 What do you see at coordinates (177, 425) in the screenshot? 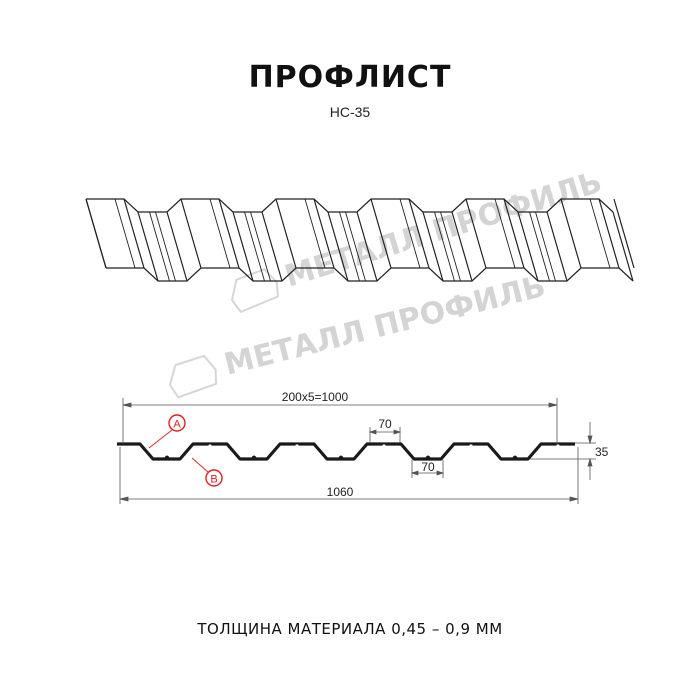
I see `svg-text: A` at bounding box center [177, 425].